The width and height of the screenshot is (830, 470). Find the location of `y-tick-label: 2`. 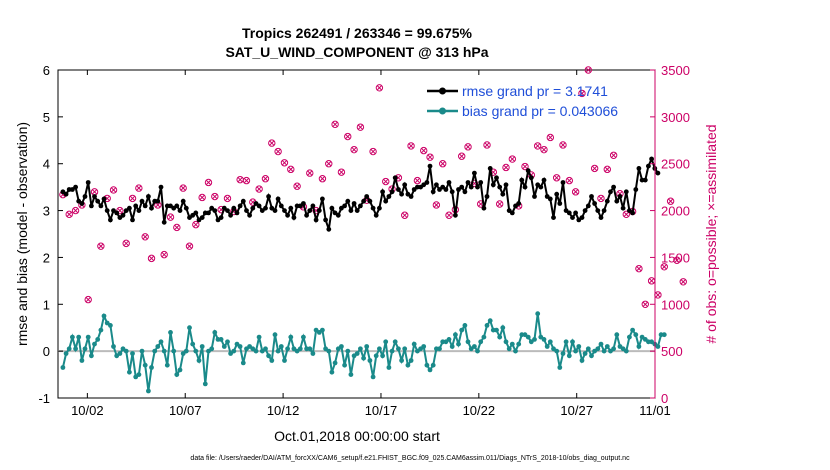

y-tick-label: 2 is located at coordinates (46, 257).